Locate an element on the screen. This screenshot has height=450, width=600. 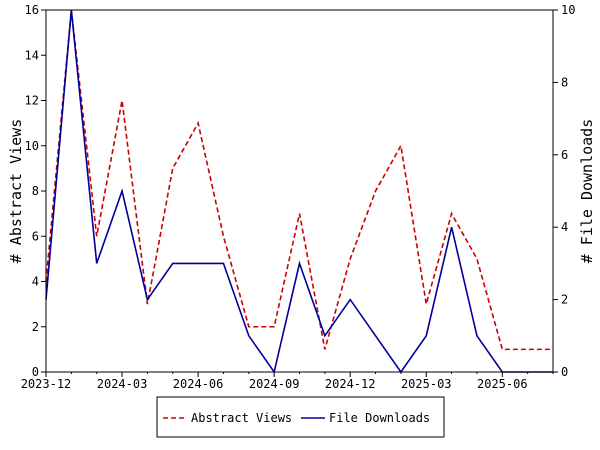
y-right-tick-label: 10 is located at coordinates (568, 10).